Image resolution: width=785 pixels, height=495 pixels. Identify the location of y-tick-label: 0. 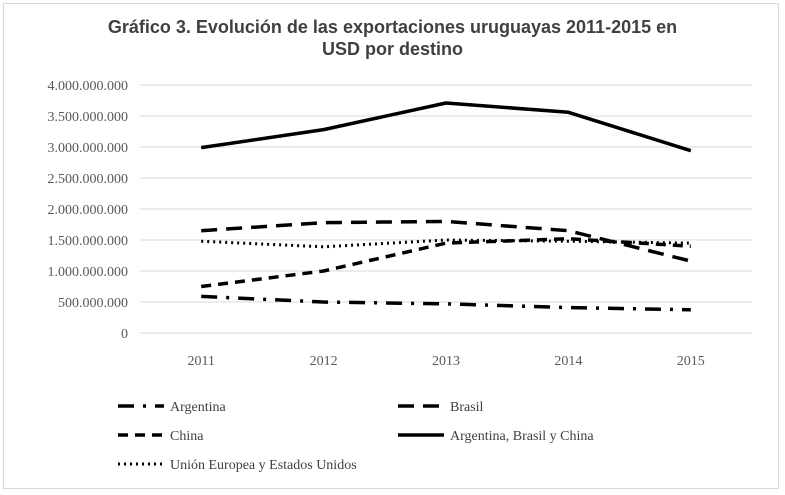
(124, 334).